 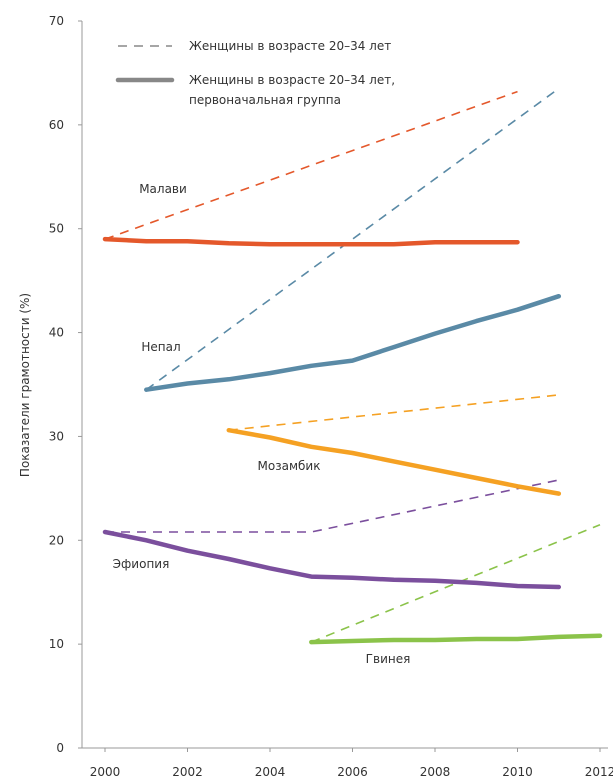 I want to click on series-label-малави: Малави, so click(x=163, y=189).